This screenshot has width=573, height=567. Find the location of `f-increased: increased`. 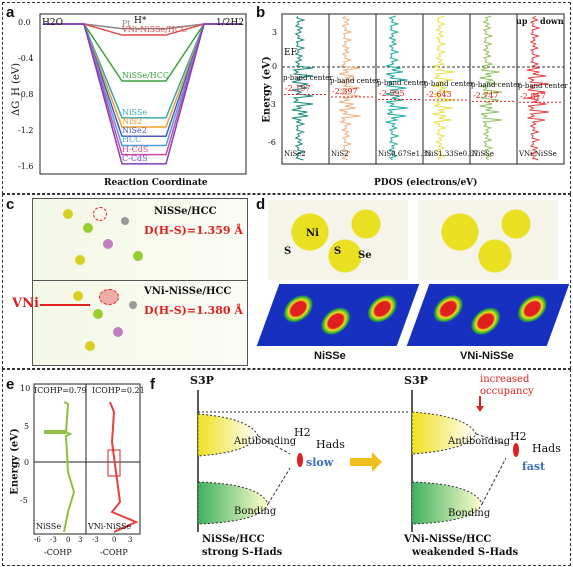

f-increased: increased is located at coordinates (505, 379).